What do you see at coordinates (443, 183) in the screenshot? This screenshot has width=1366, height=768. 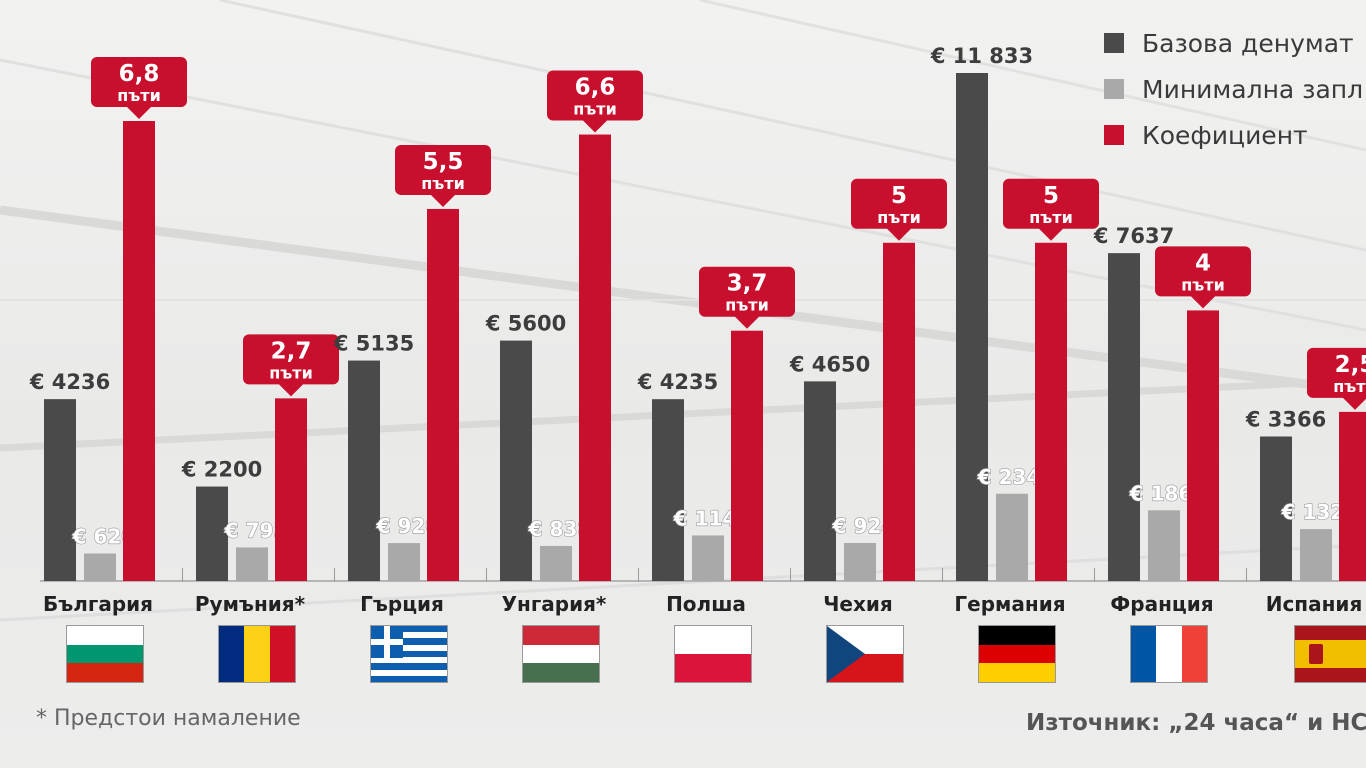 I see `callout-times-cat-2: пъти` at bounding box center [443, 183].